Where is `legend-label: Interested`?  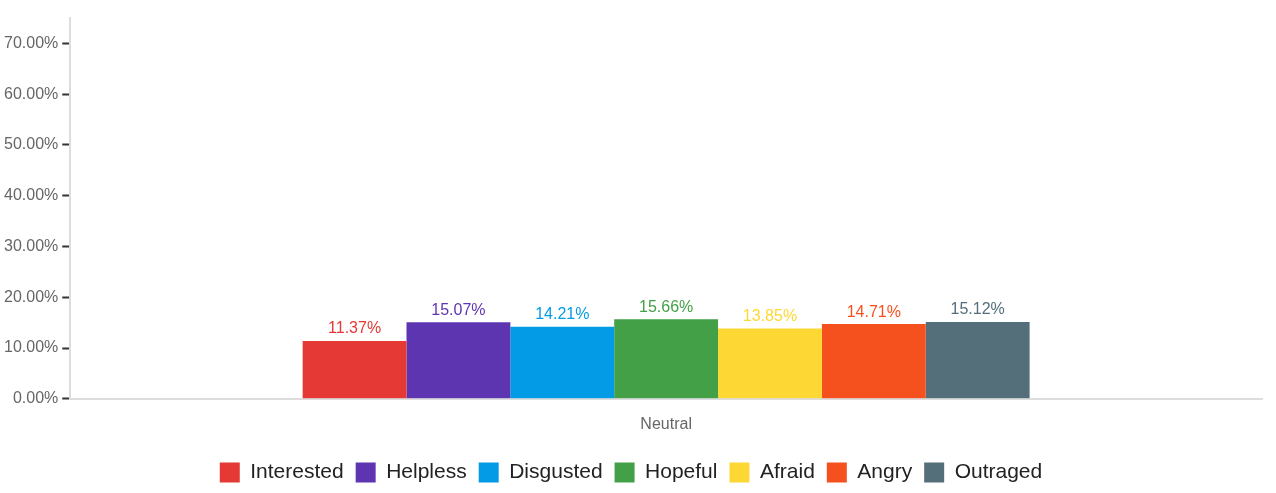 legend-label: Interested is located at coordinates (297, 471).